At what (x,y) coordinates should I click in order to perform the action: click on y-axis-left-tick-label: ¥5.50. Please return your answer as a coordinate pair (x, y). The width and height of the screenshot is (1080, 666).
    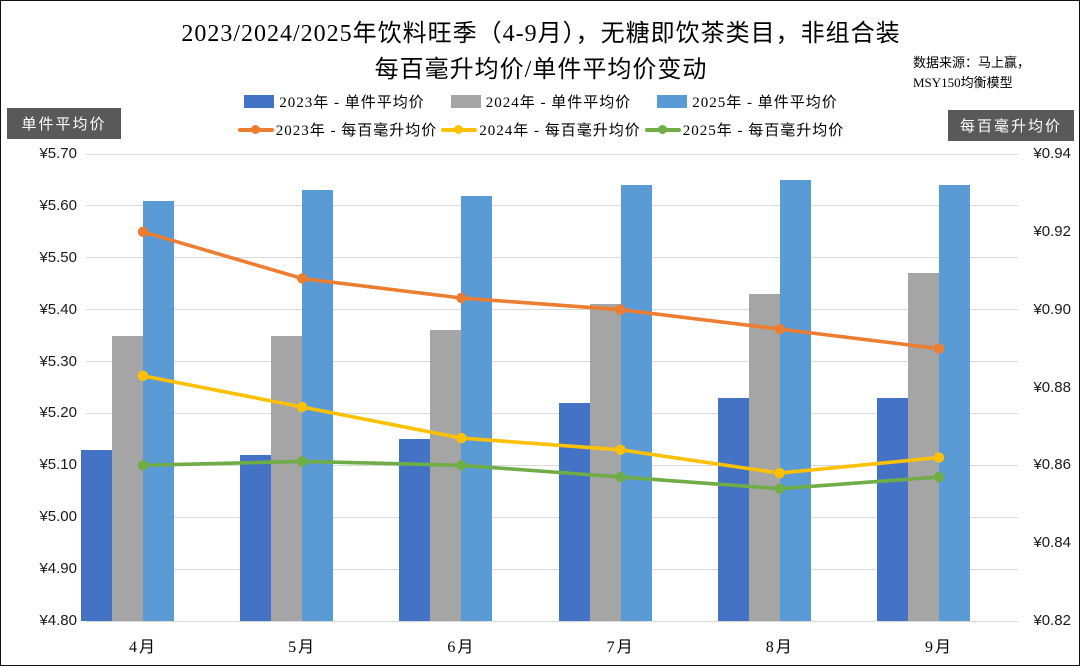
    Looking at the image, I should click on (58, 257).